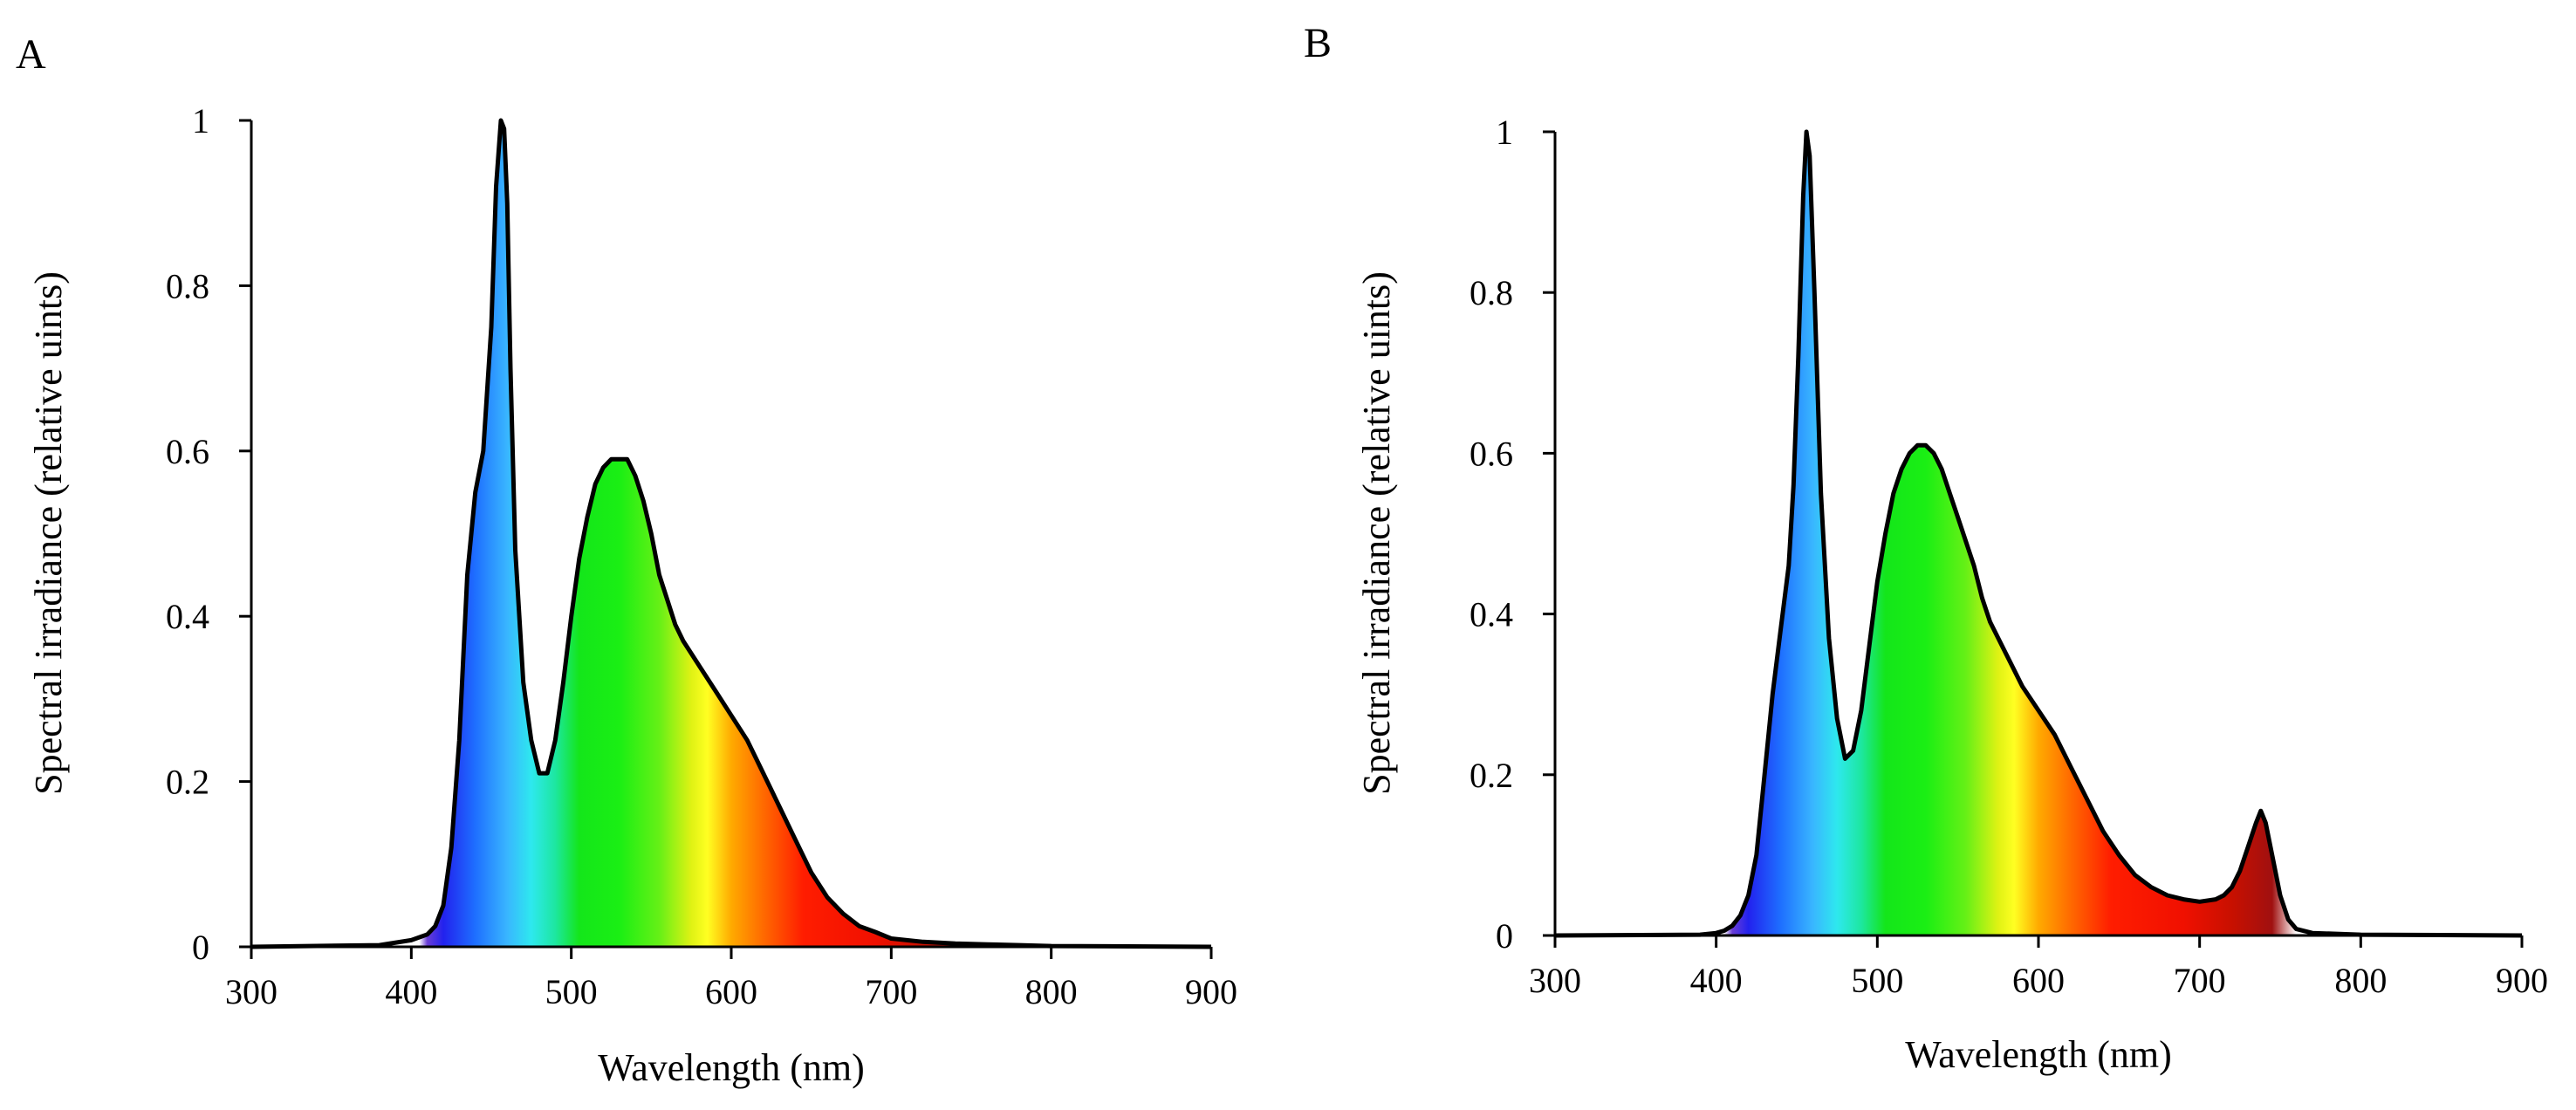 This screenshot has height=1110, width=2576. Describe the element at coordinates (1318, 43) in the screenshot. I see `panel-b-letter: B` at that location.